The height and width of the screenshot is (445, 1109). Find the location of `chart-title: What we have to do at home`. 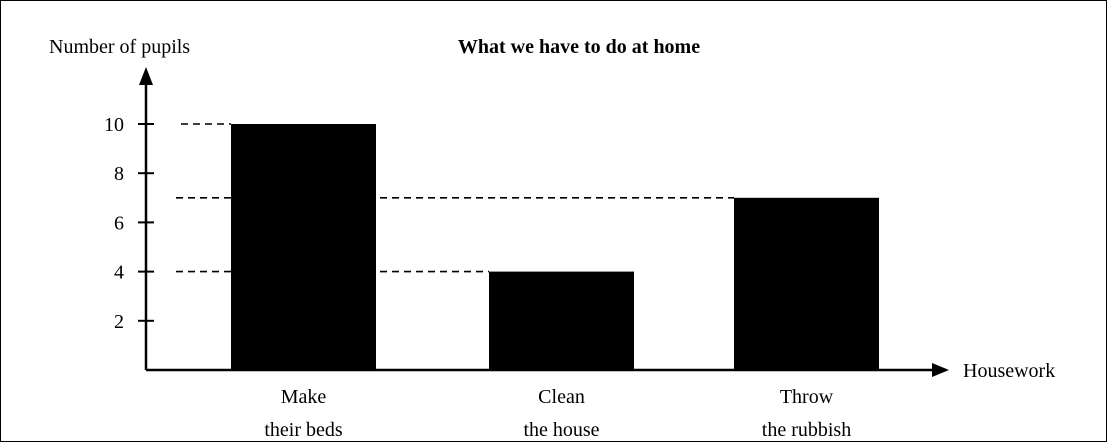

chart-title: What we have to do at home is located at coordinates (579, 47).